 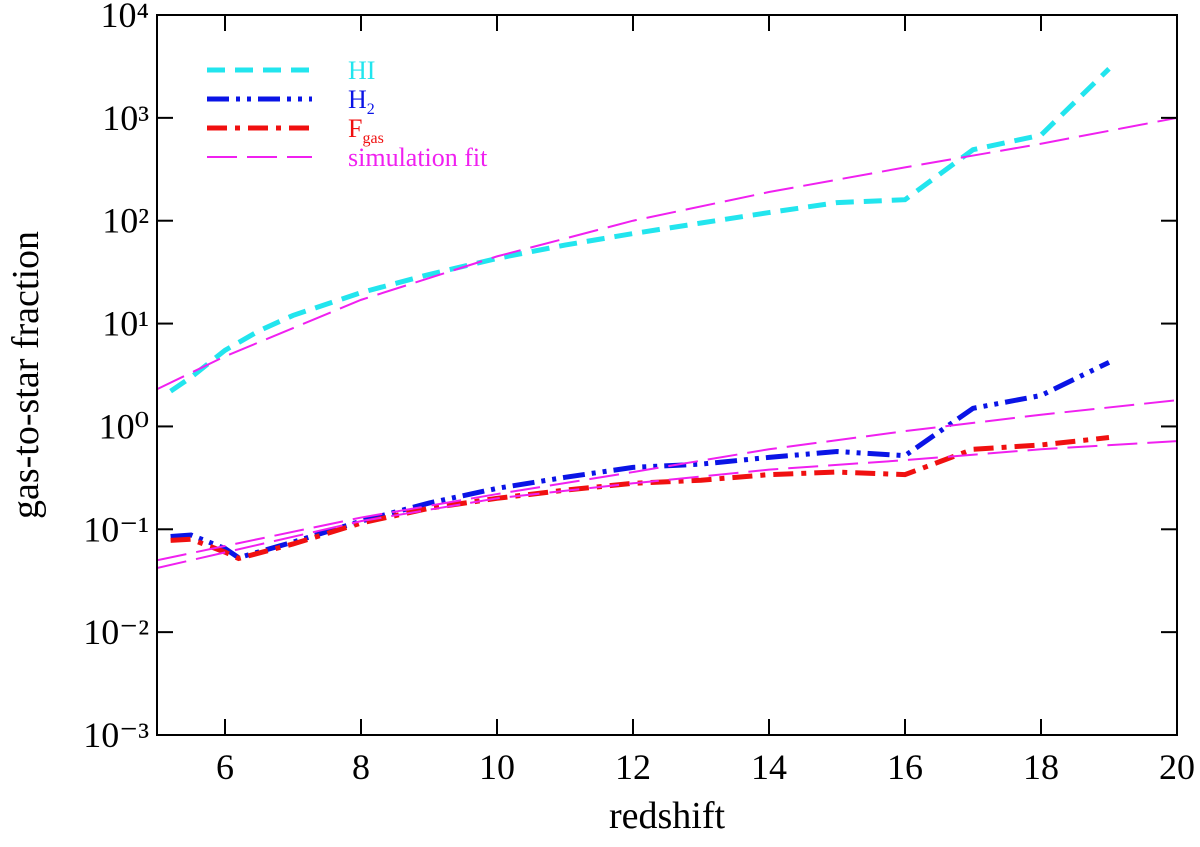 I want to click on legend-name: H, so click(x=357, y=99).